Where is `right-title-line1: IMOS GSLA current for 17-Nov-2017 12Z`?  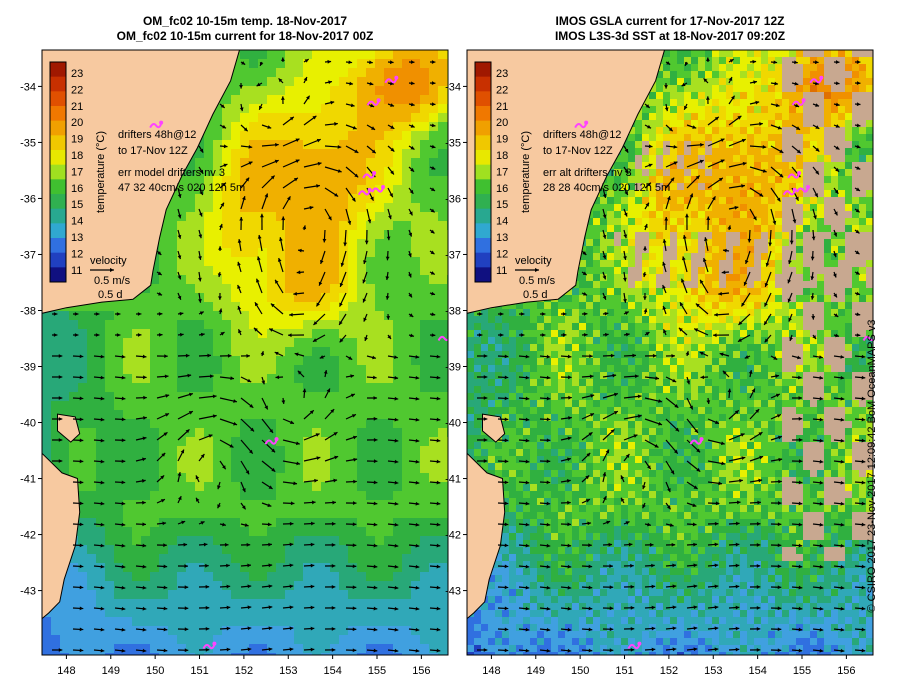 right-title-line1: IMOS GSLA current for 17-Nov-2017 12Z is located at coordinates (670, 21).